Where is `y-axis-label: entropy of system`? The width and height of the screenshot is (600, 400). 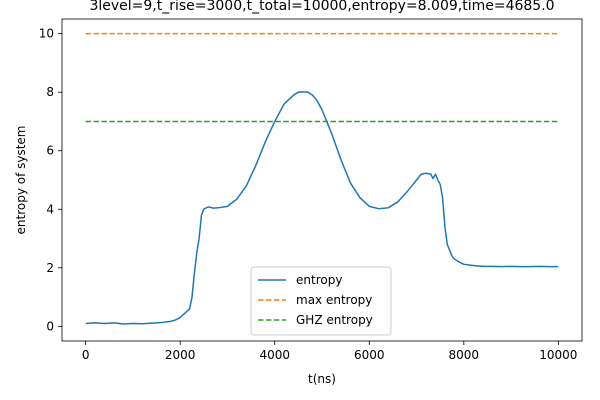
y-axis-label: entropy of system is located at coordinates (21, 179).